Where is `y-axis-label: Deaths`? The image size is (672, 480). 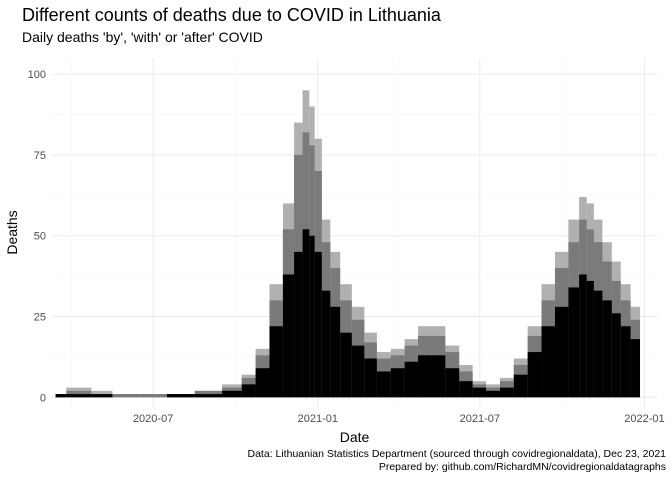
y-axis-label: Deaths is located at coordinates (12, 232).